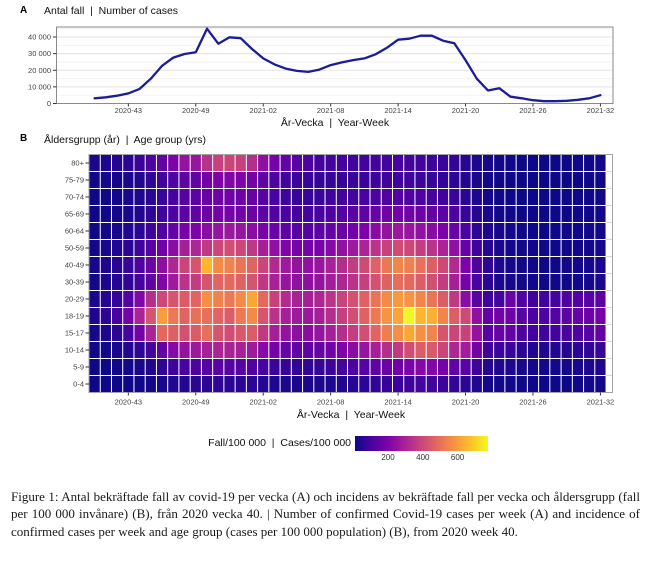 The height and width of the screenshot is (562, 650). I want to click on svg-text: 70-74, so click(74, 197).